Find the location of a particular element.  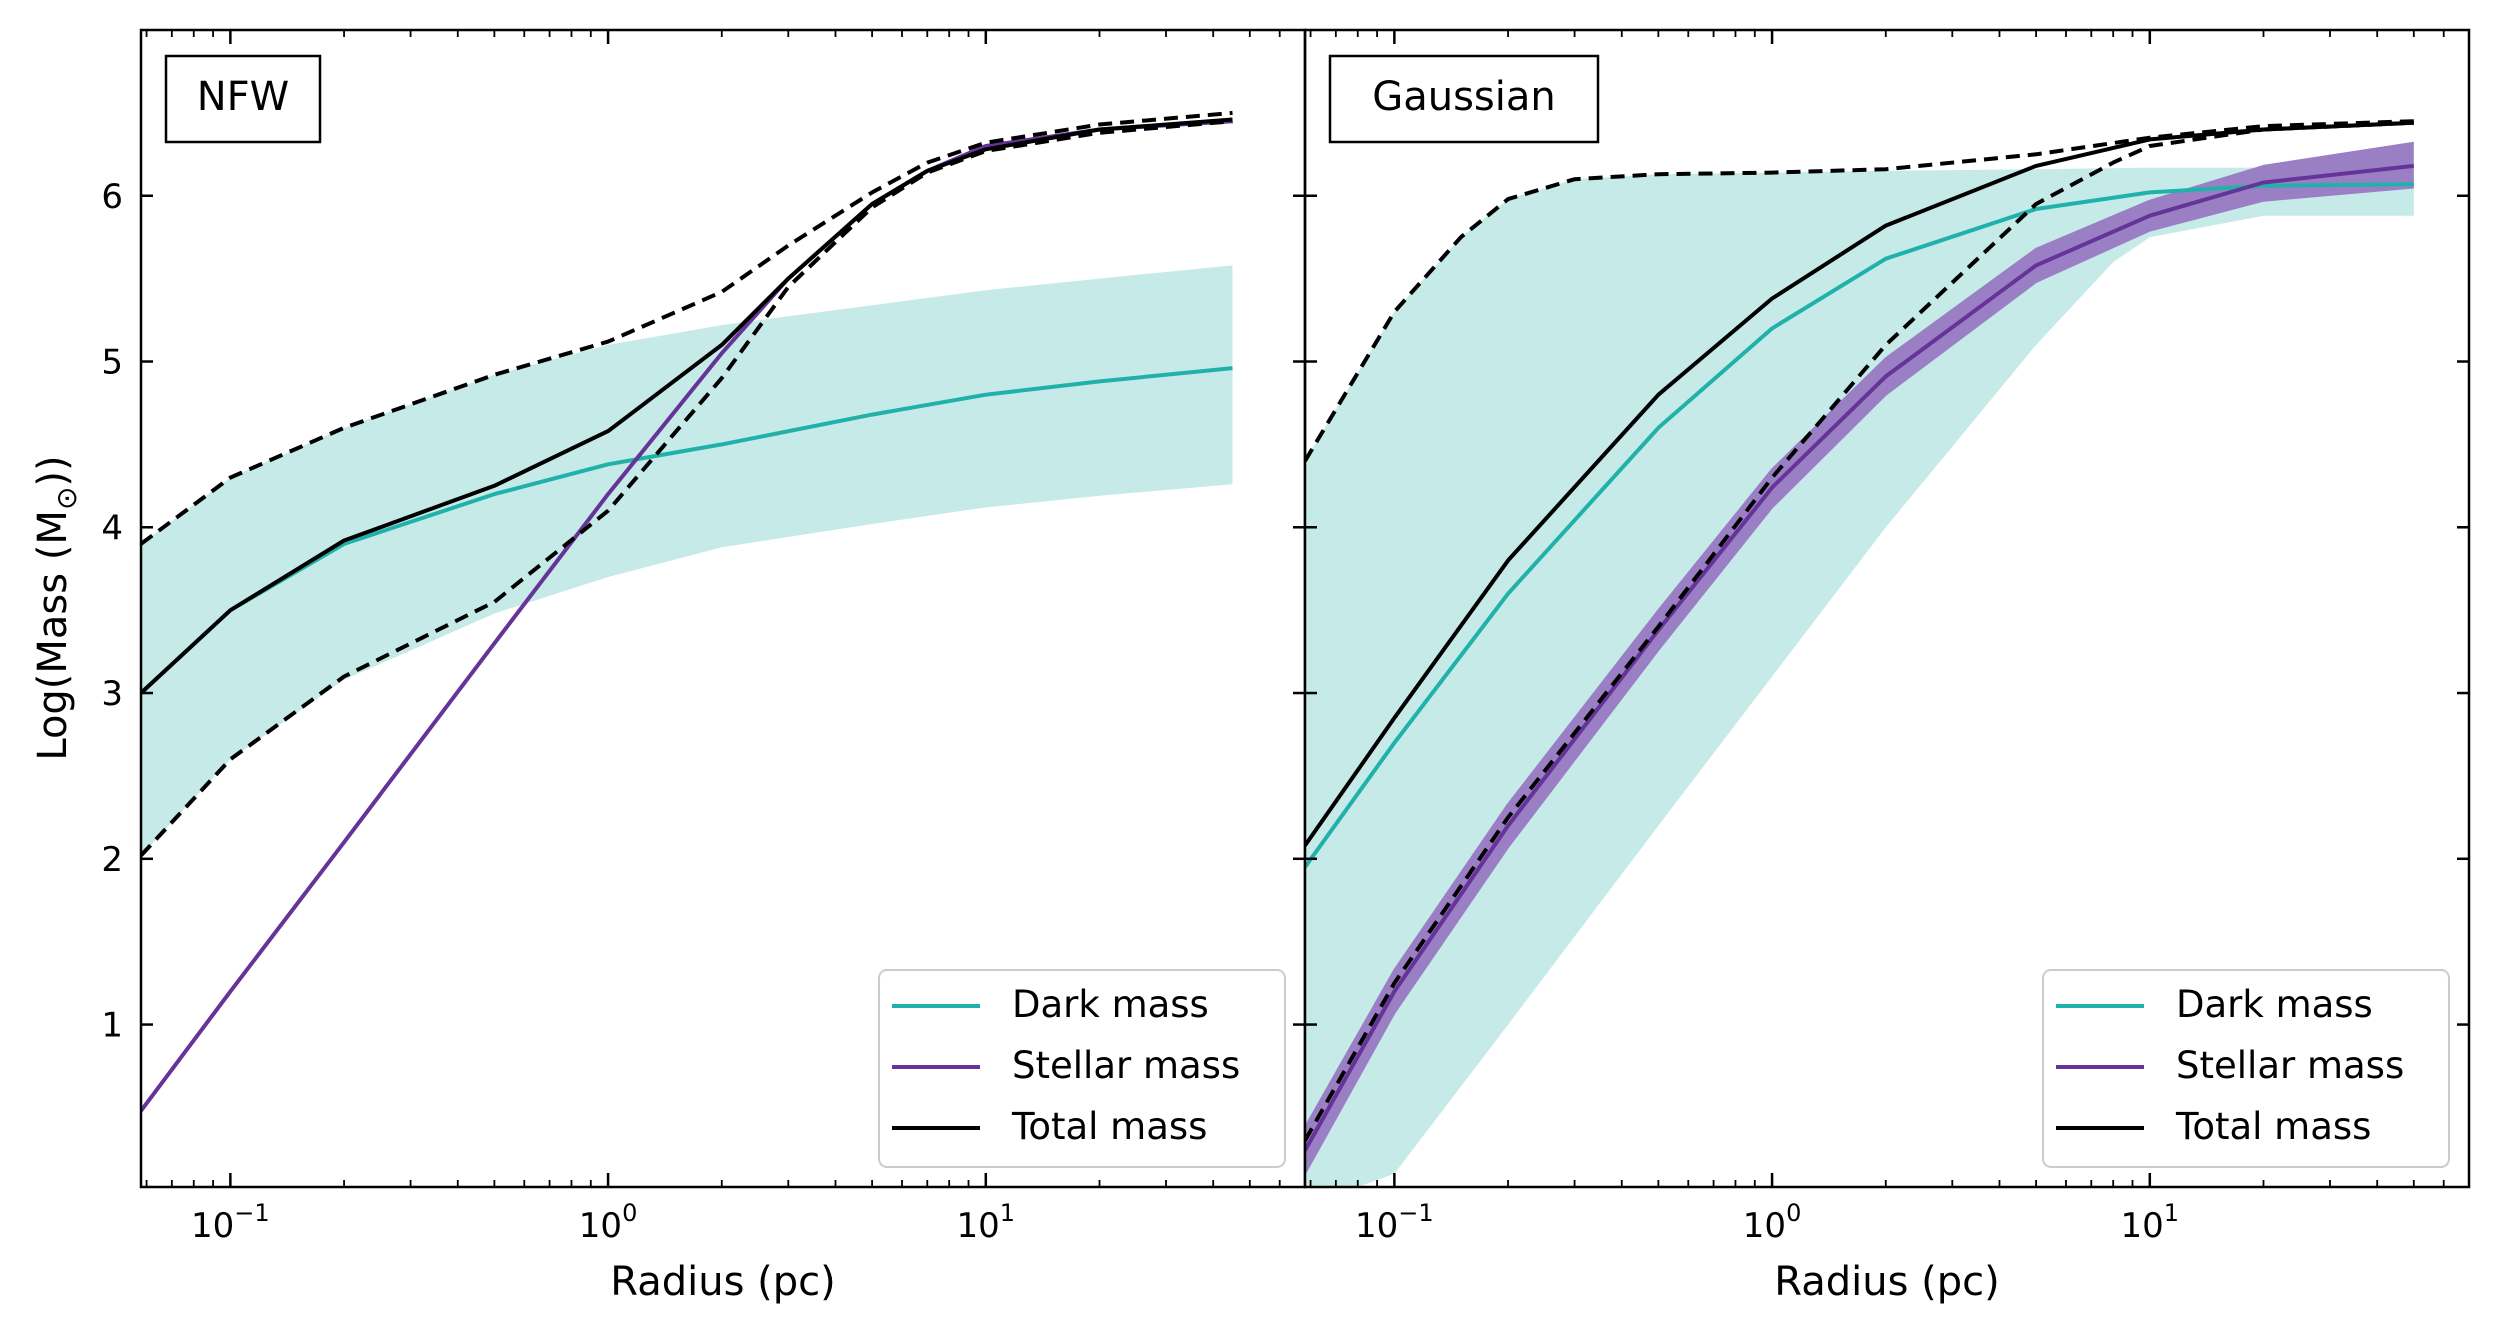

y-tick-label: 2 is located at coordinates (112, 860).